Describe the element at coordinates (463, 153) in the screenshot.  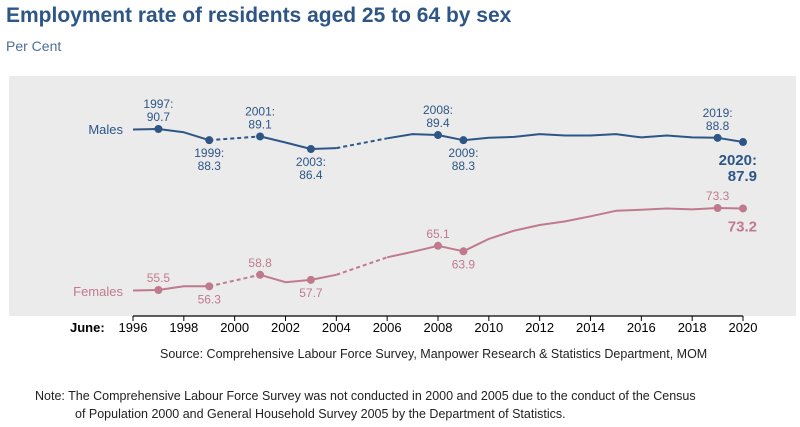
I see `males-annotation-2009-year: 2009:` at that location.